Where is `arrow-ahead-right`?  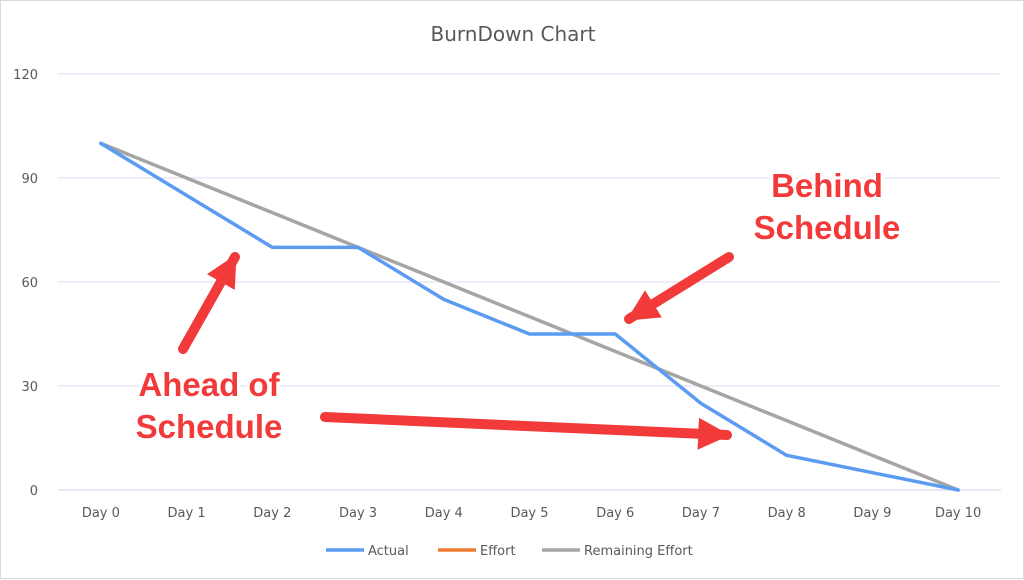 arrow-ahead-right is located at coordinates (526, 431).